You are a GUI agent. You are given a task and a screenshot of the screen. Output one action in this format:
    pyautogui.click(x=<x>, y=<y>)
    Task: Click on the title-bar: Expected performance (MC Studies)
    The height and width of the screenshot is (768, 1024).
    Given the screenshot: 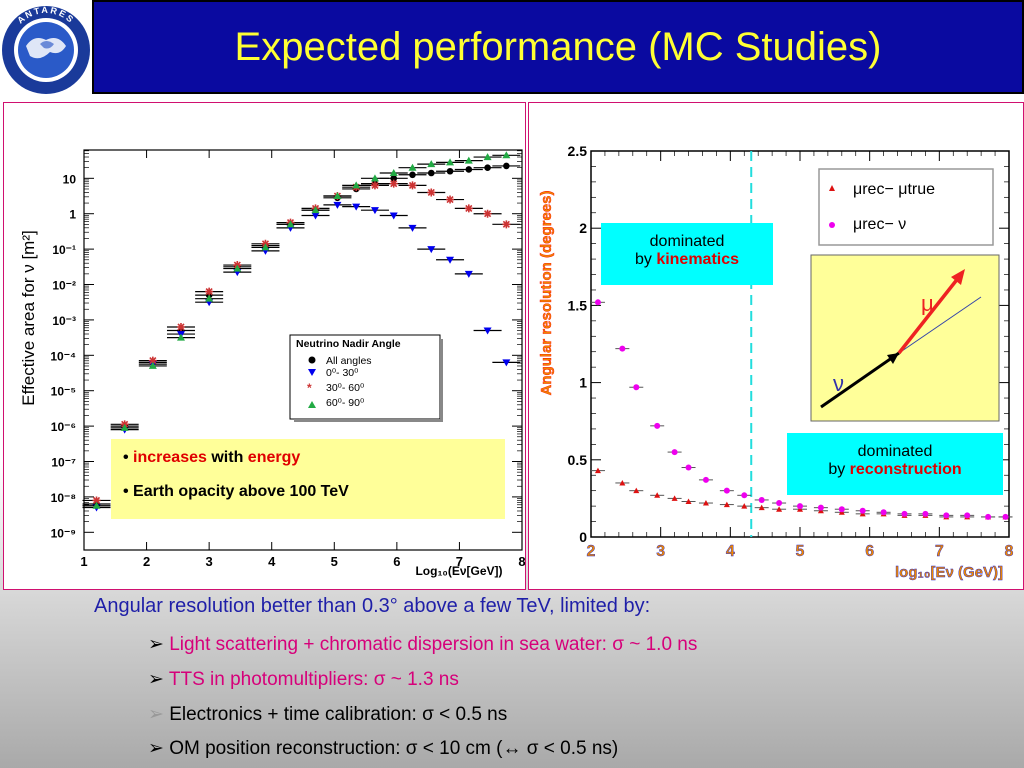 What is the action you would take?
    pyautogui.click(x=558, y=47)
    